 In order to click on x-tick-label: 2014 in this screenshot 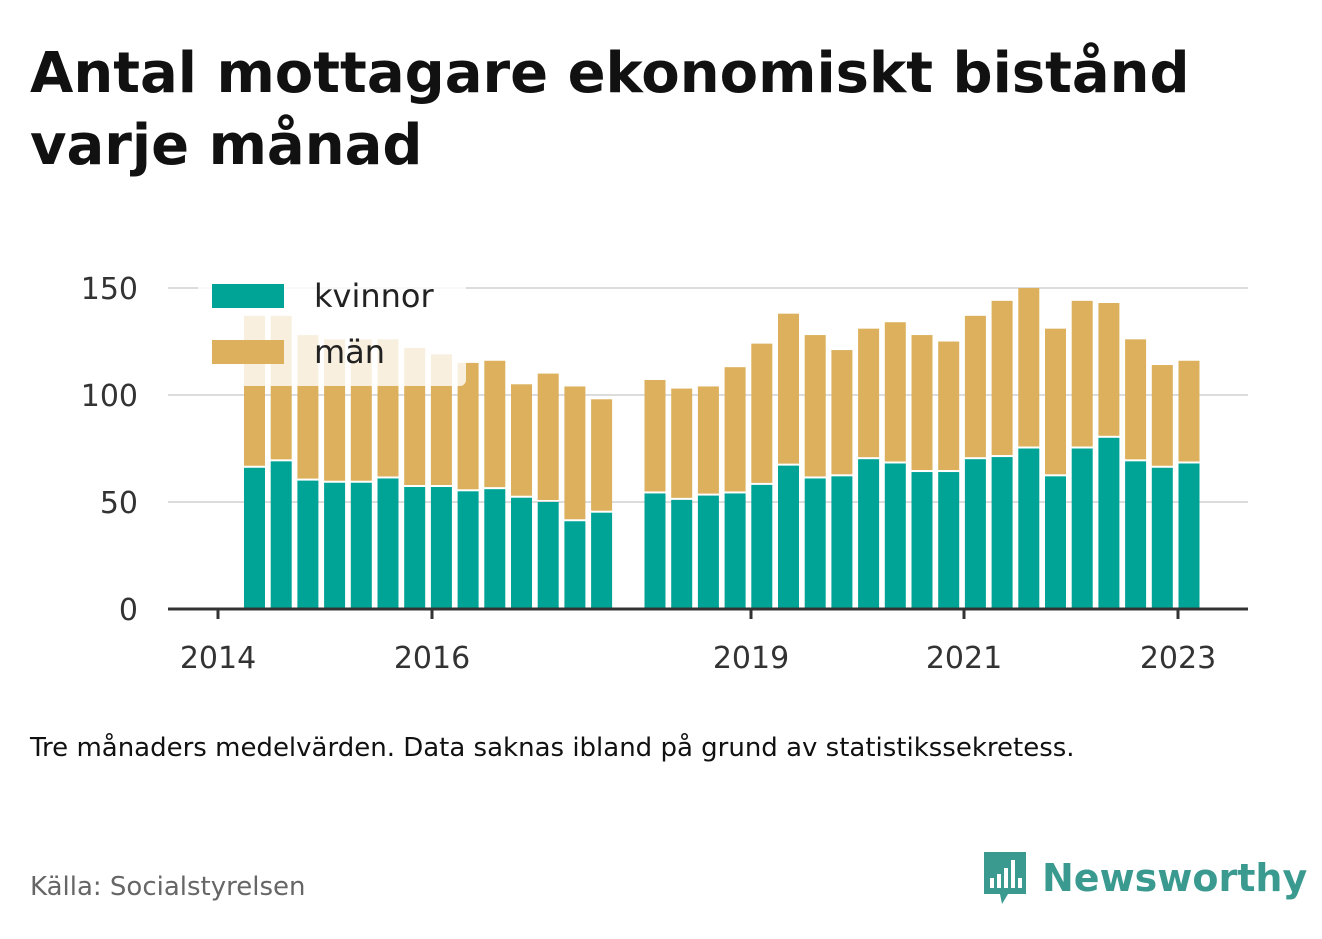, I will do `click(218, 658)`.